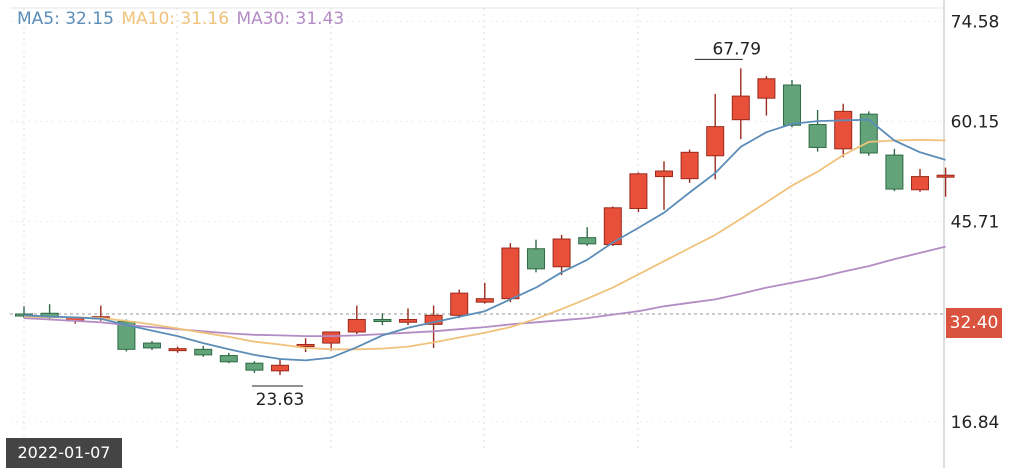 The image size is (1017, 472). Describe the element at coordinates (280, 400) in the screenshot. I see `low-price-label: 23.63` at that location.